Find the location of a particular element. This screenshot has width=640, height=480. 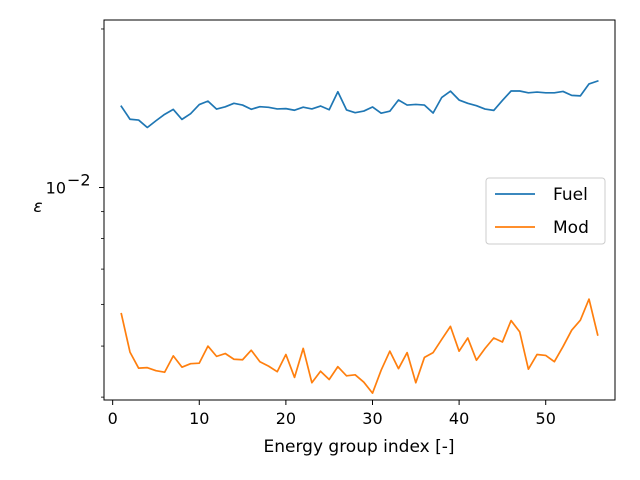

y-tick-label-exponent: −2 is located at coordinates (79, 180).